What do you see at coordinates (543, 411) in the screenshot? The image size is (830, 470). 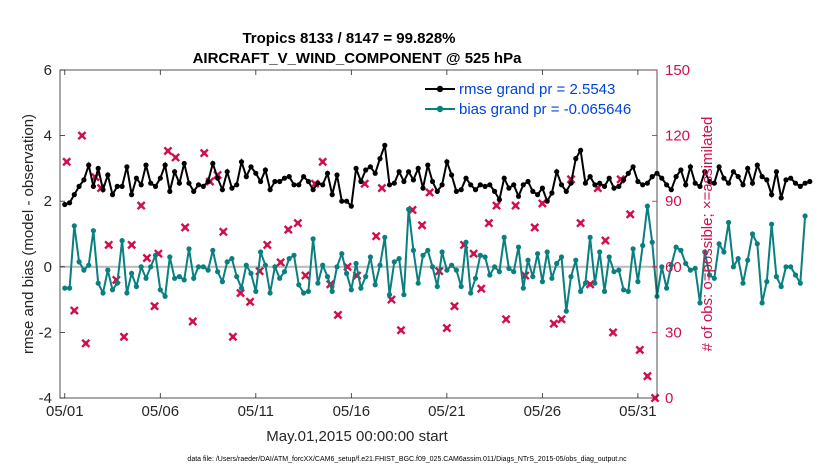 I see `x-tick-label: 05/26` at bounding box center [543, 411].